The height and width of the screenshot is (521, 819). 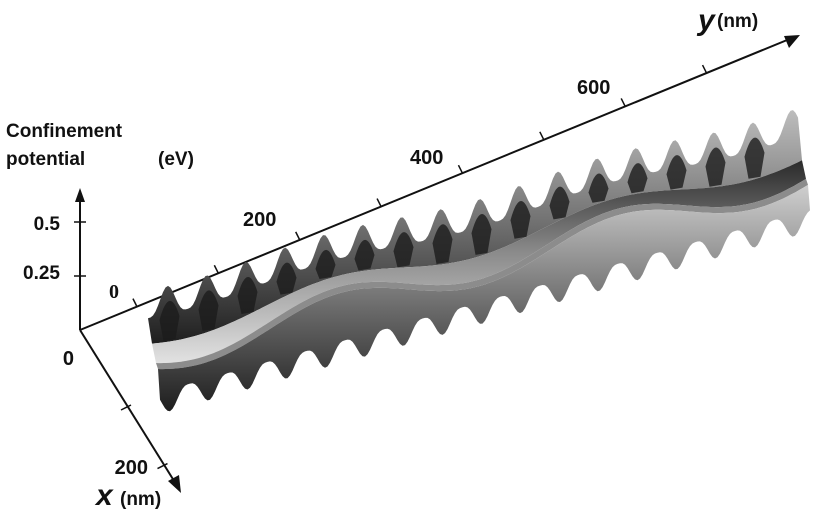 What do you see at coordinates (426, 158) in the screenshot?
I see `y-tick-label-400: 400` at bounding box center [426, 158].